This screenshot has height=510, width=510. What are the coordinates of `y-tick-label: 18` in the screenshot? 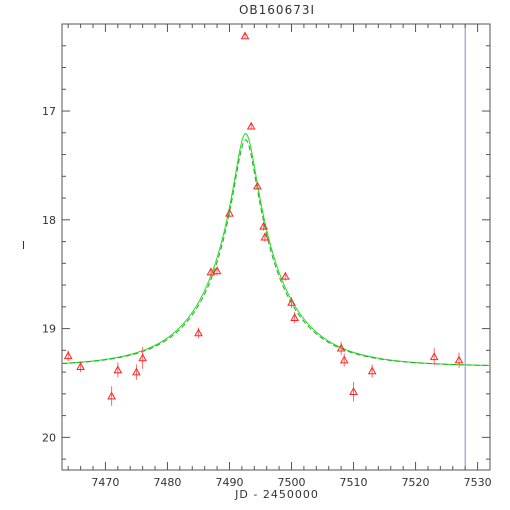 It's located at (49, 220).